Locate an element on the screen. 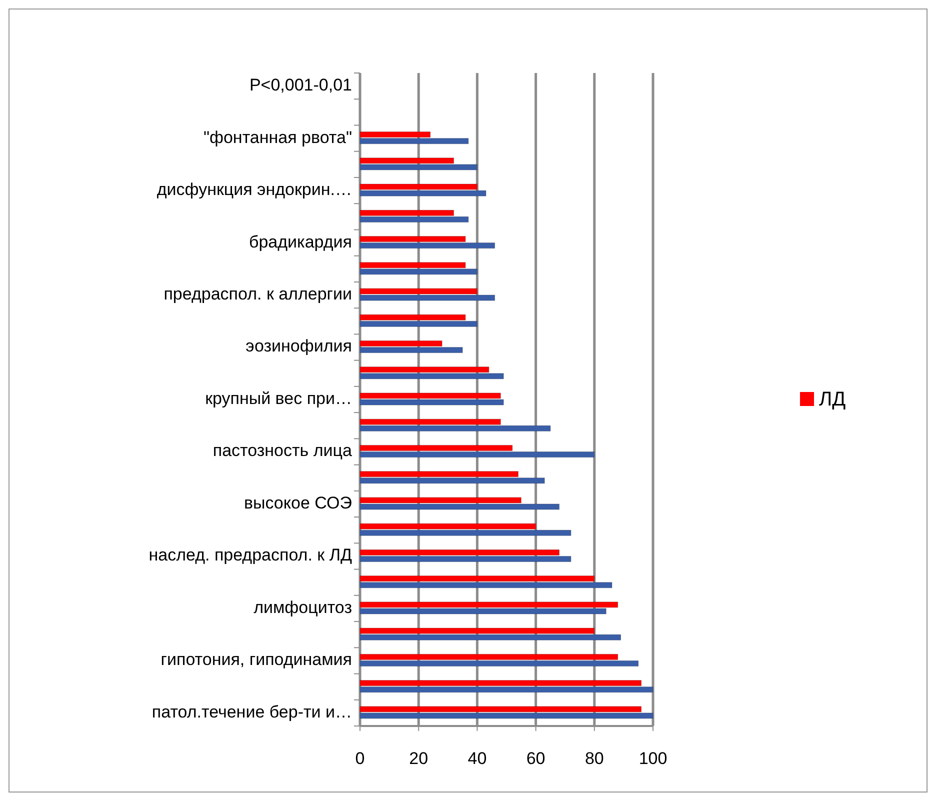  x-tick-label: 80 is located at coordinates (594, 758).